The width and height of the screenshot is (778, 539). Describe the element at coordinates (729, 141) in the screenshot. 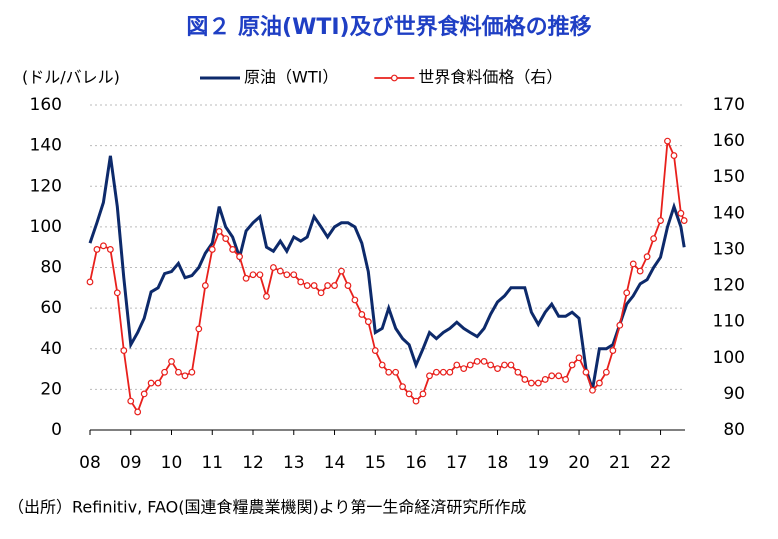

I see `y2-tick-label: 160` at that location.